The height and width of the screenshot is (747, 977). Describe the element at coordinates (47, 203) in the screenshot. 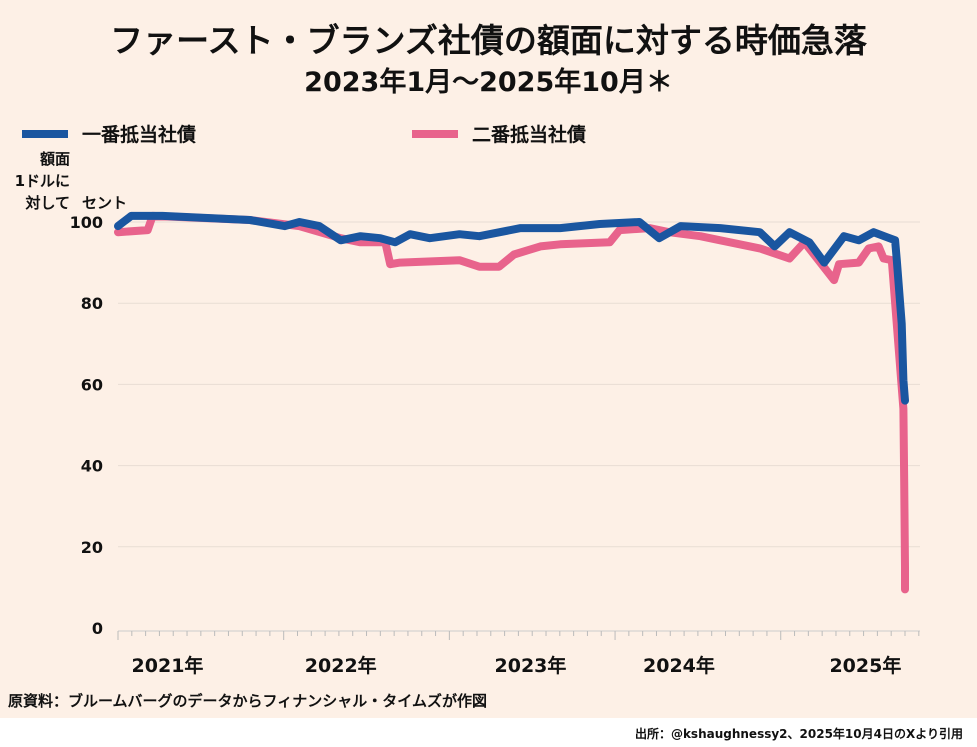

I see `unit-line: 対して` at that location.